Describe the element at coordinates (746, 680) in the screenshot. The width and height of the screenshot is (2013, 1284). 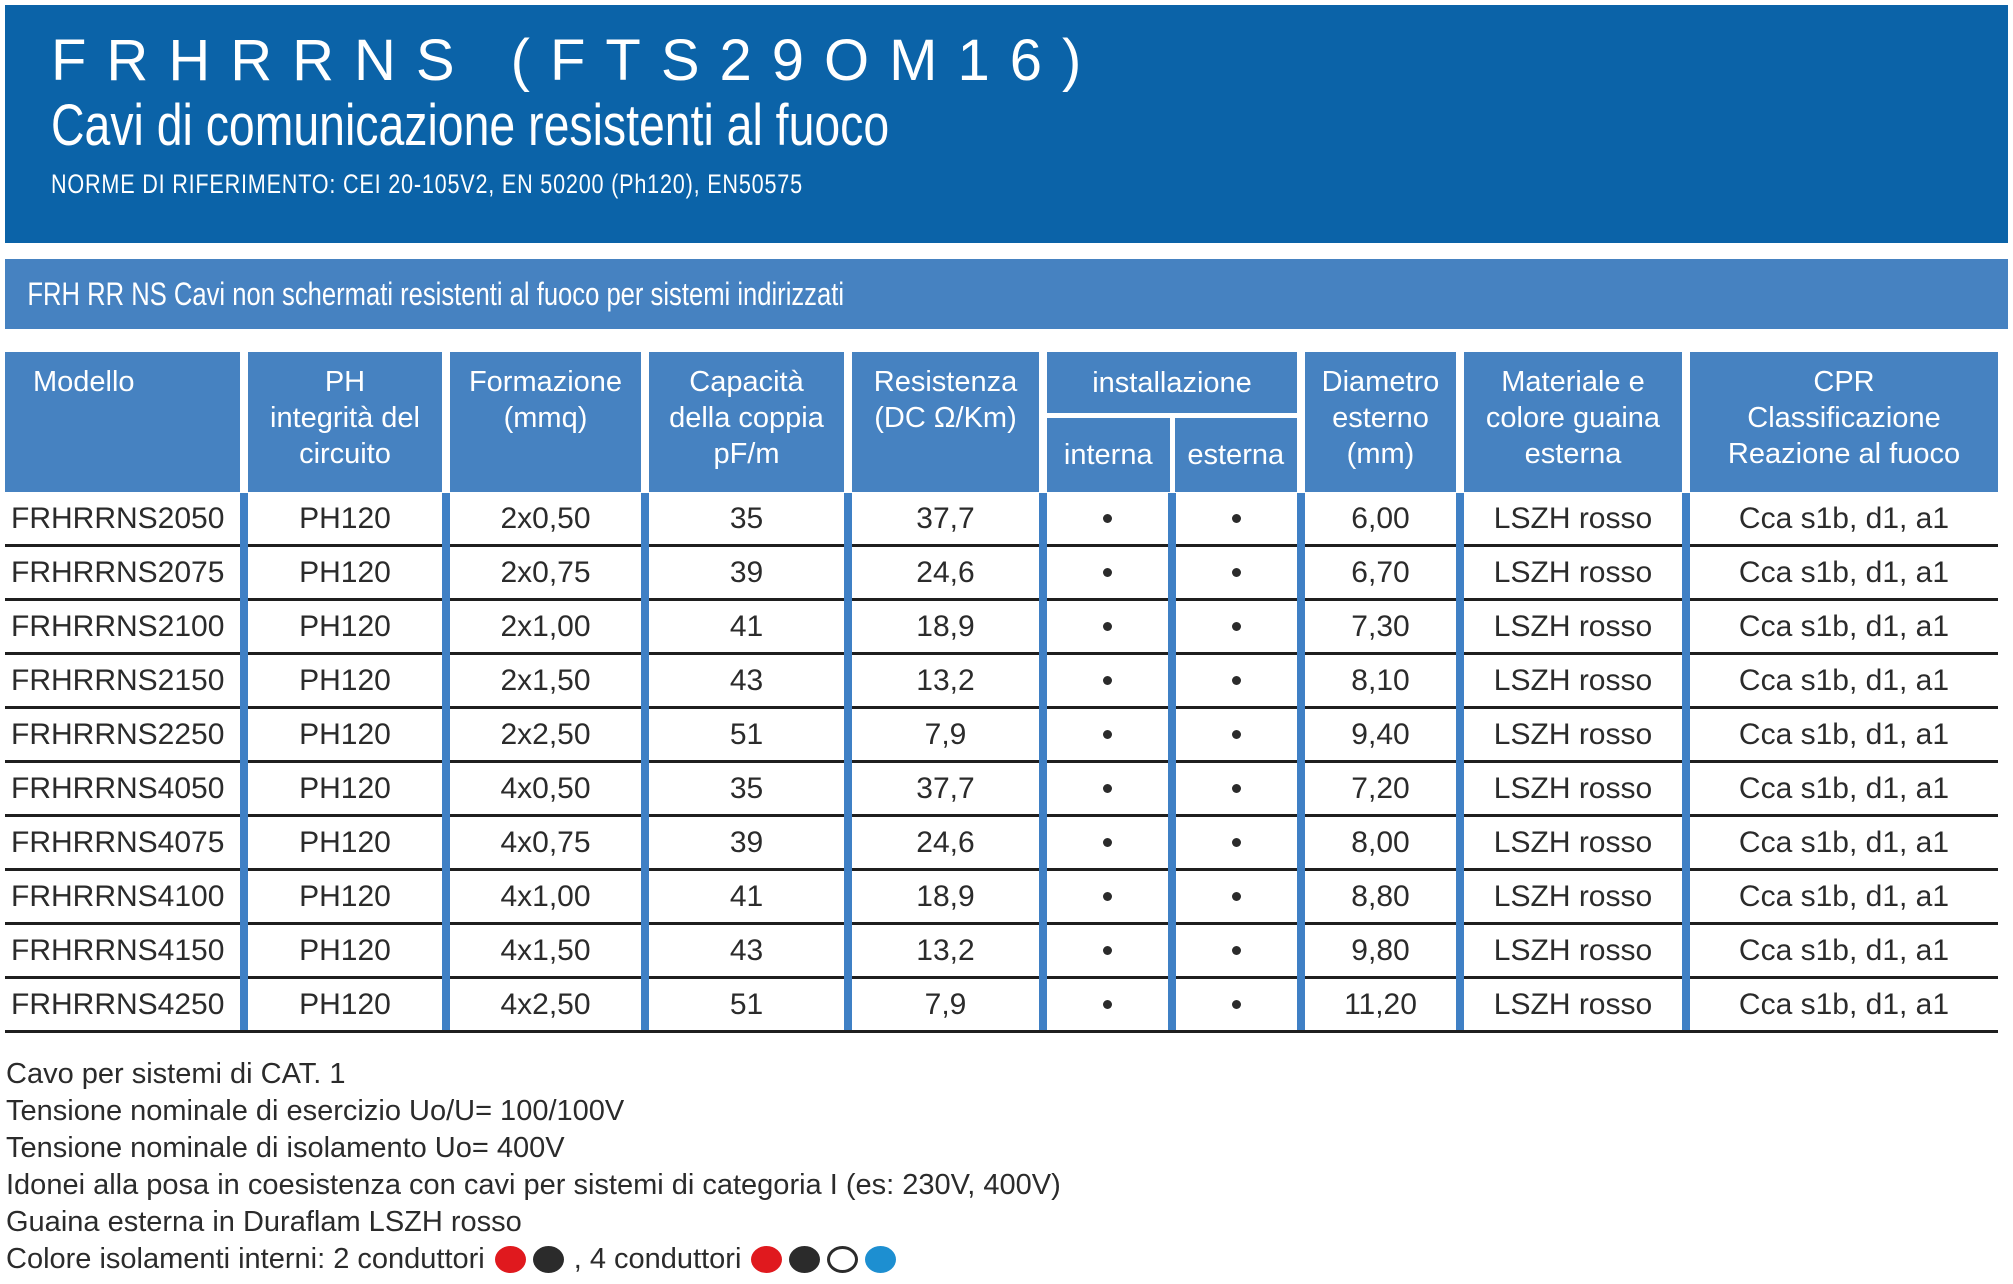
I see `cell-capacita: 43` at that location.